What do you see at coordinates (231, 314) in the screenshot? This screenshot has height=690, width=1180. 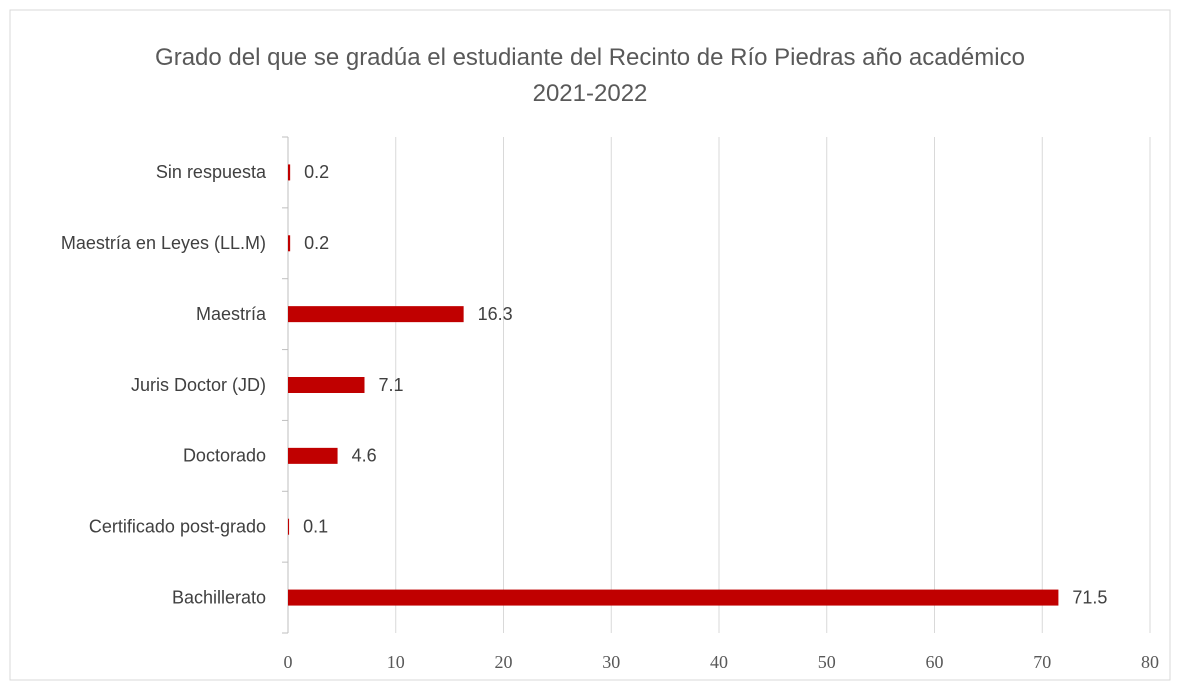 I see `y-tick-label: Maestría` at bounding box center [231, 314].